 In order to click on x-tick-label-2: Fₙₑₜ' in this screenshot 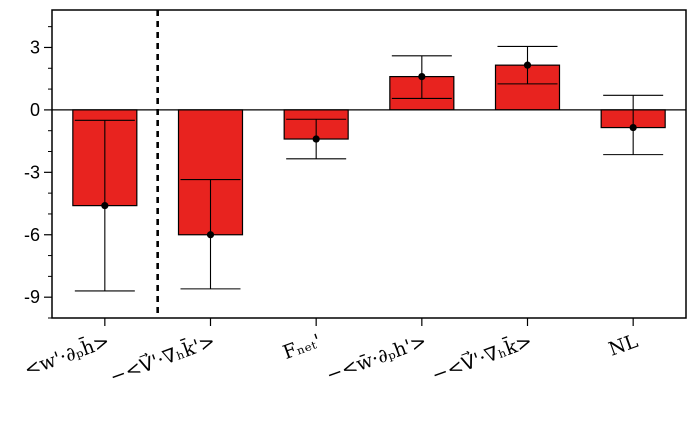, I will do `click(302, 347)`.